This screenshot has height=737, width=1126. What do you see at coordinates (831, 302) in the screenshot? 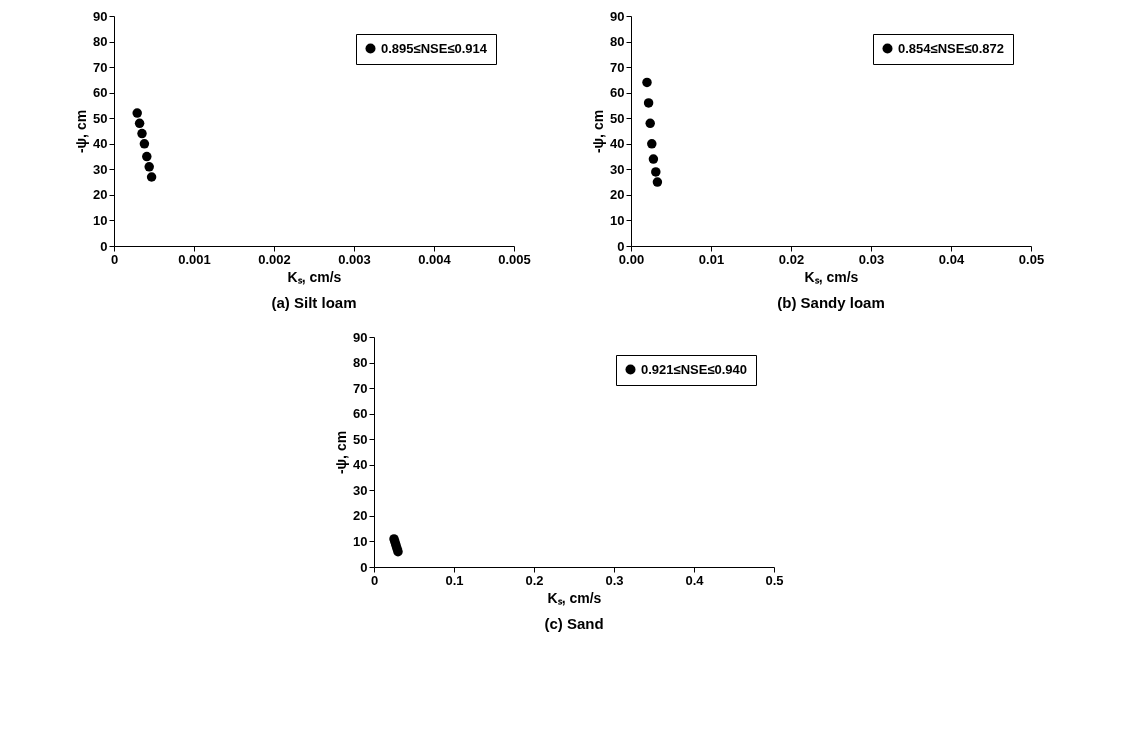
I see `text: (b) Sandy loam` at bounding box center [831, 302].